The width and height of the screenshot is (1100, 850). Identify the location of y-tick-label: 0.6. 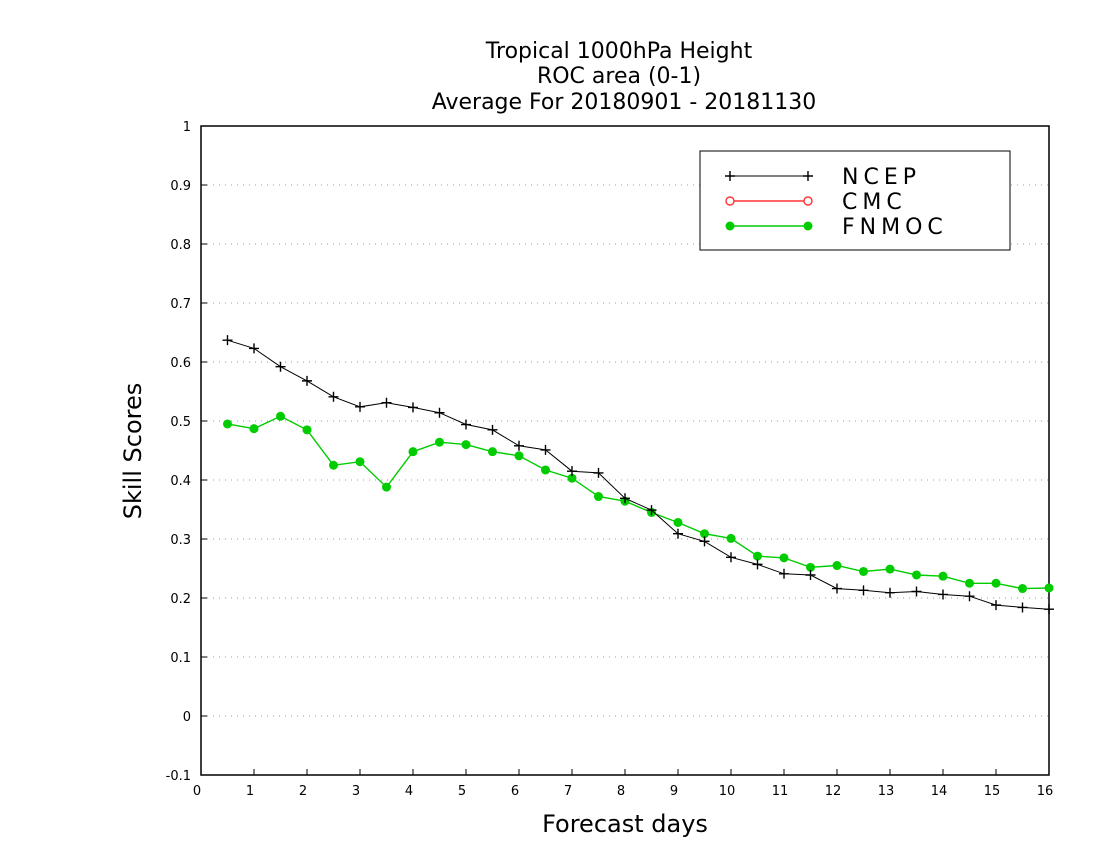
(180, 363).